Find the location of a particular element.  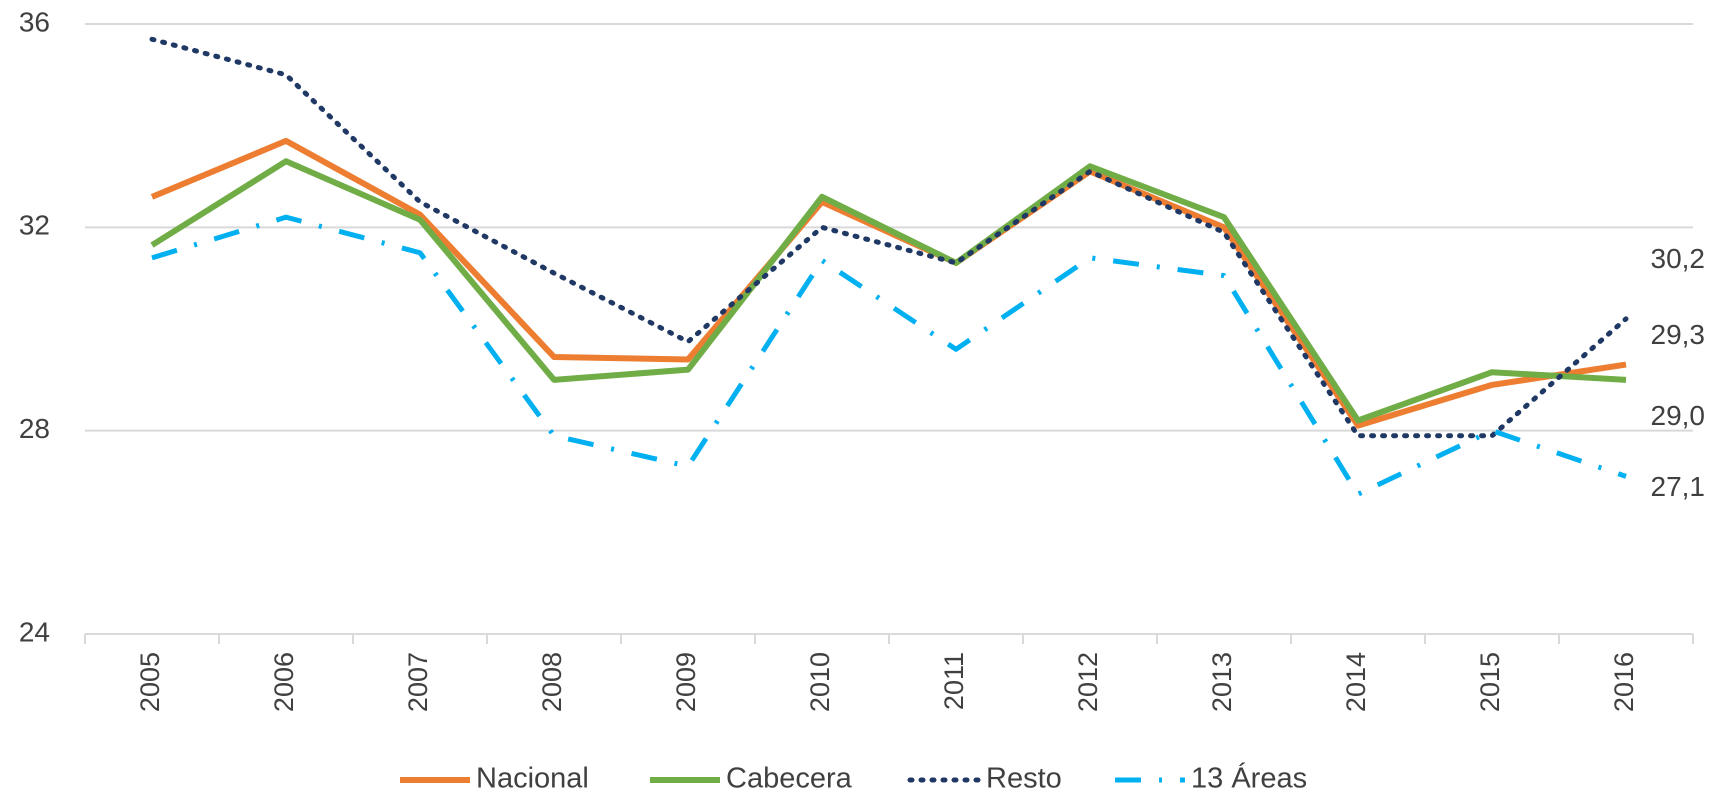

y-tick-label: 24 is located at coordinates (34, 631).